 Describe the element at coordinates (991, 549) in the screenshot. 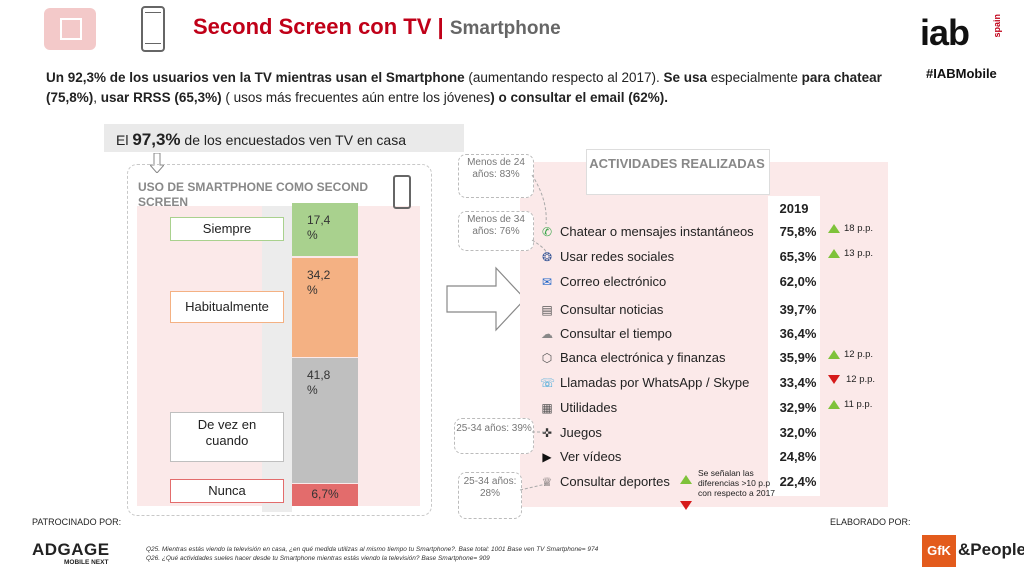

I see `people-logo: &People` at that location.